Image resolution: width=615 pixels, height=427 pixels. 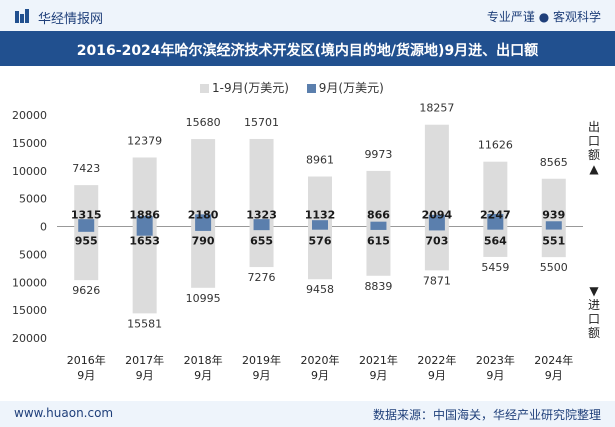 I want to click on y-tick-label: 20000, so click(x=29, y=338).